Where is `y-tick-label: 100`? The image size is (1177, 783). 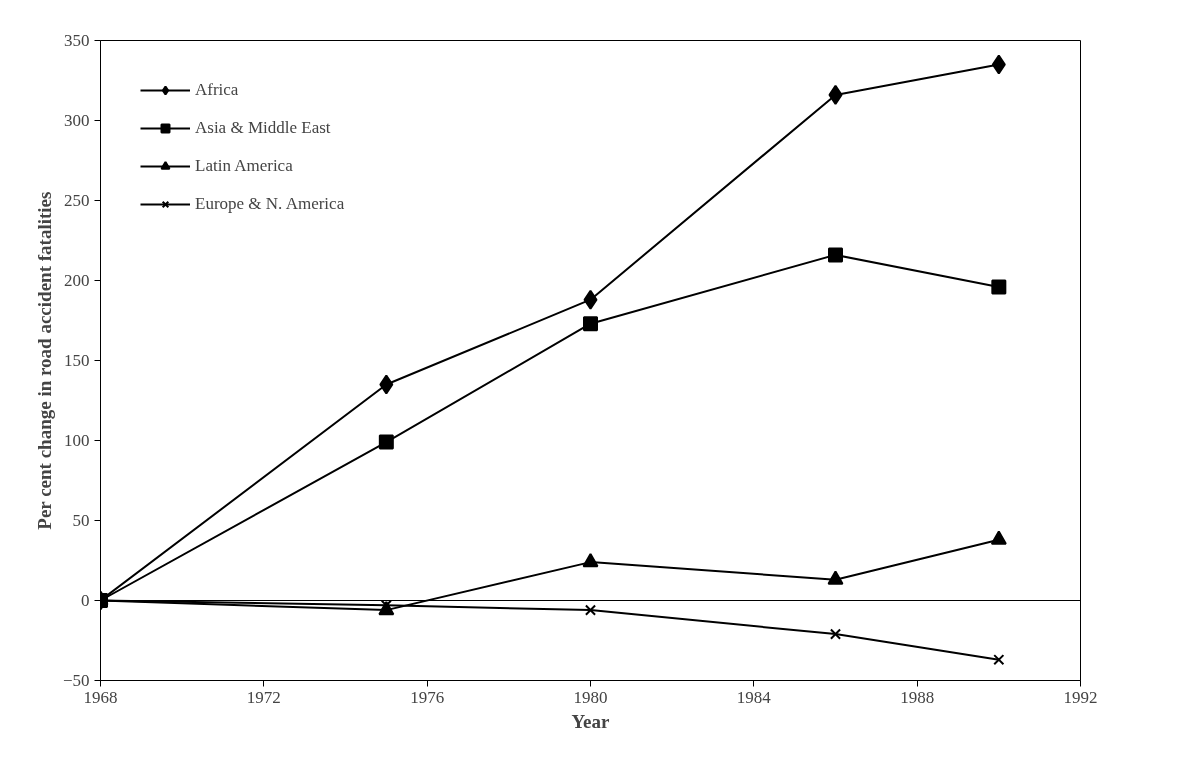
y-tick-label: 100 is located at coordinates (77, 440).